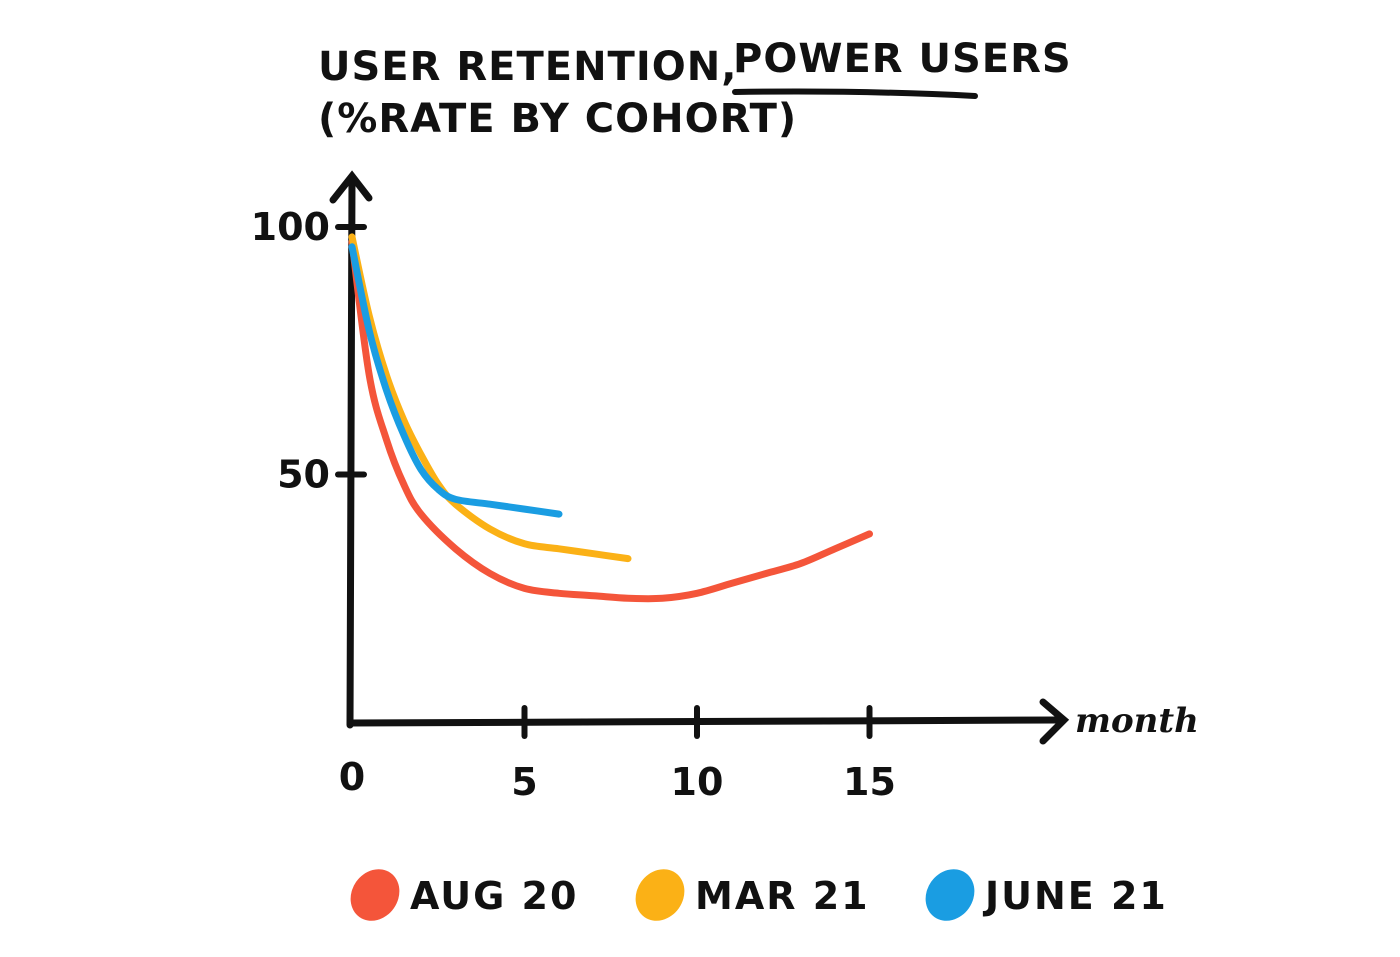 This screenshot has width=1400, height=957. I want to click on legend: AUG 20 MAR 21 JUNE 21, so click(759, 895).